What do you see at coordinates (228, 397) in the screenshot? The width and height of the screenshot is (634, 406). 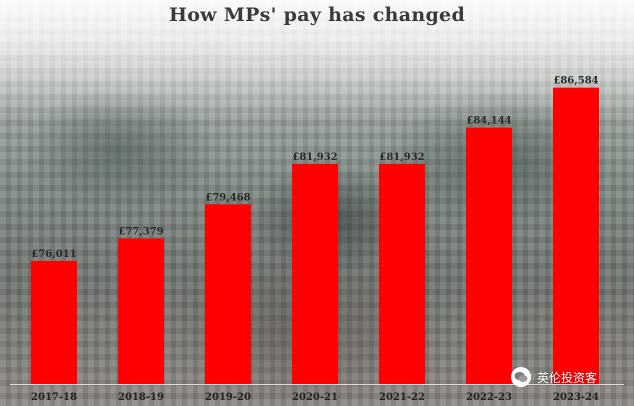 I see `x-tick-label-2019-20: 2019-20` at bounding box center [228, 397].